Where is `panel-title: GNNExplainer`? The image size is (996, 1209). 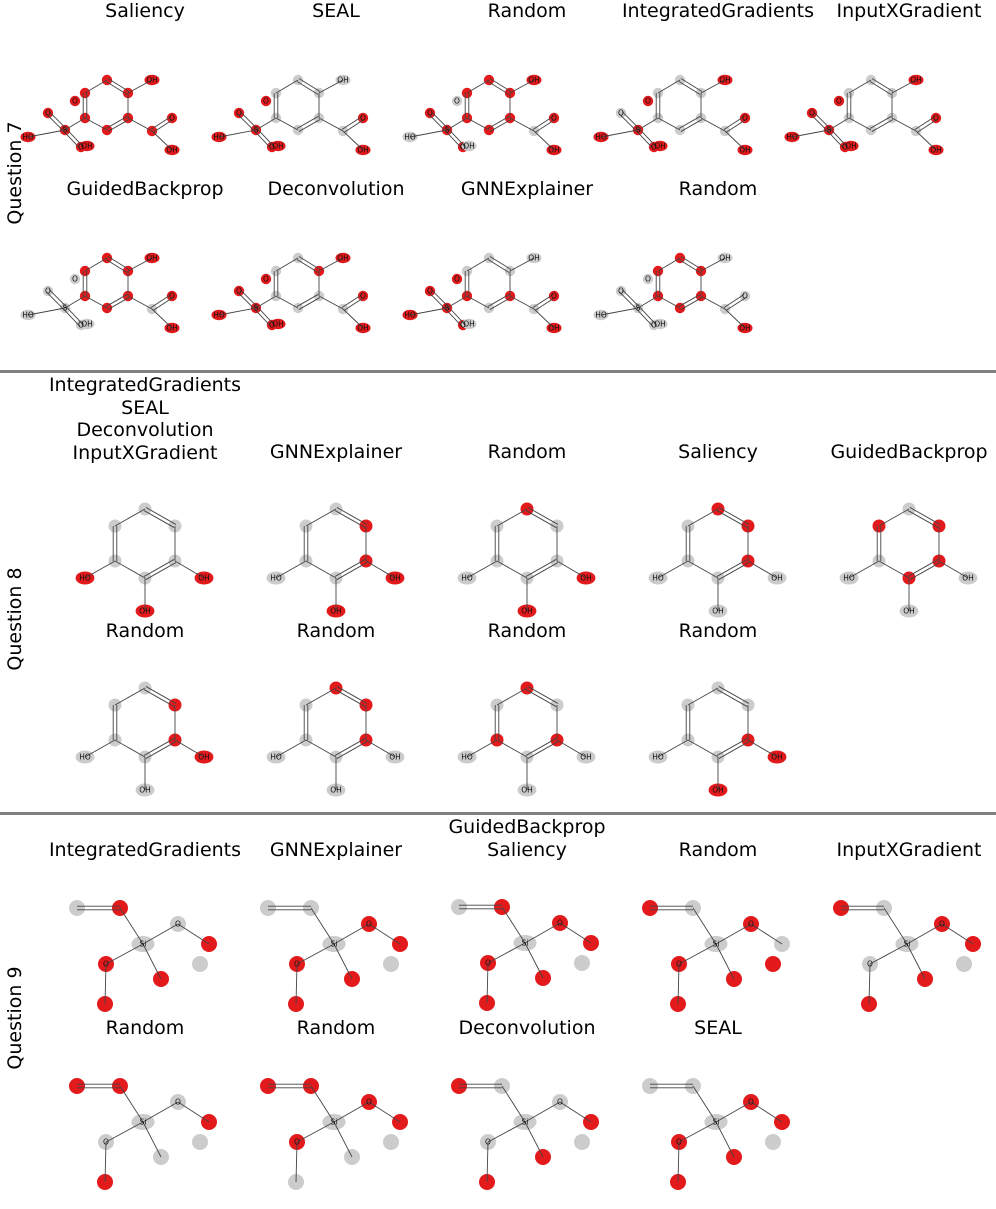 panel-title: GNNExplainer is located at coordinates (336, 452).